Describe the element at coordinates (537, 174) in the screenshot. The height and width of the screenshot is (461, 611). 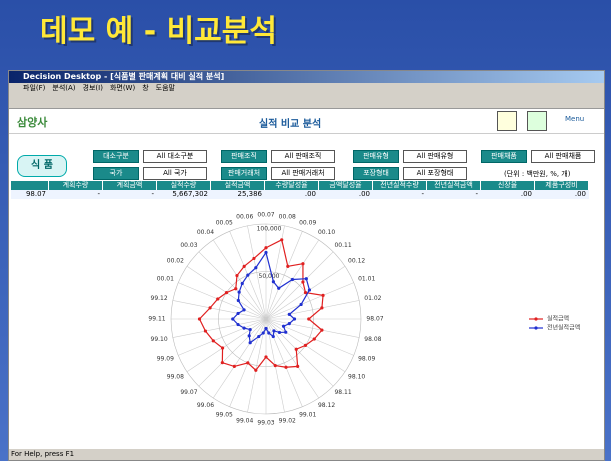
I see `unit-note: (단위 : 백만원, %, 개)` at that location.